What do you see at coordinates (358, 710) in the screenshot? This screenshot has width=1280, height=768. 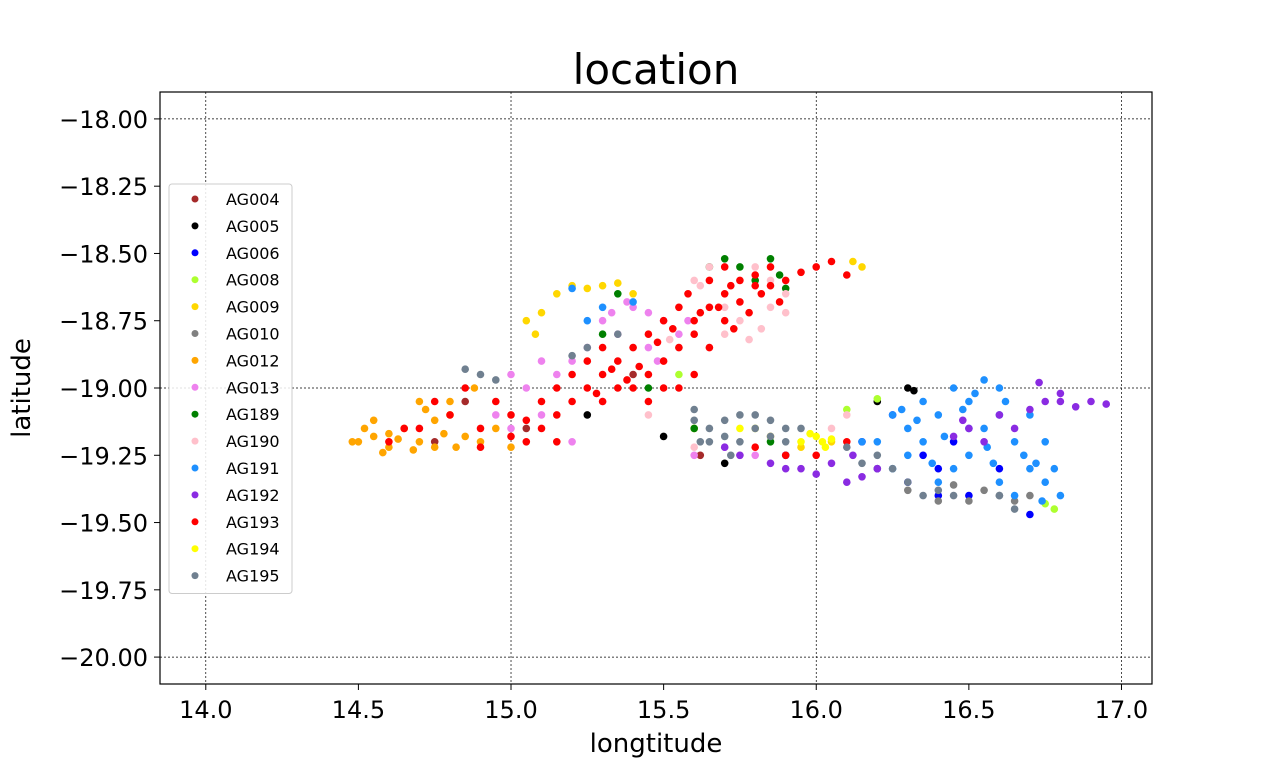 I see `x-tick-label: 14.5` at bounding box center [358, 710].